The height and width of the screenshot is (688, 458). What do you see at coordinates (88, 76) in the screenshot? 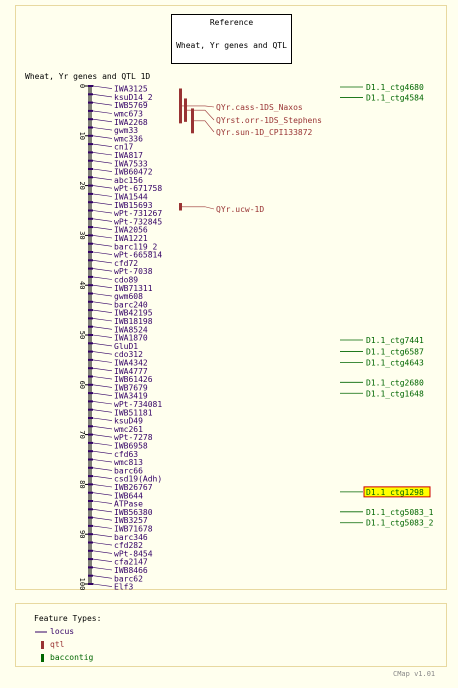
I see `map-title: Wheat, Yr genes and QTL 1D` at bounding box center [88, 76].